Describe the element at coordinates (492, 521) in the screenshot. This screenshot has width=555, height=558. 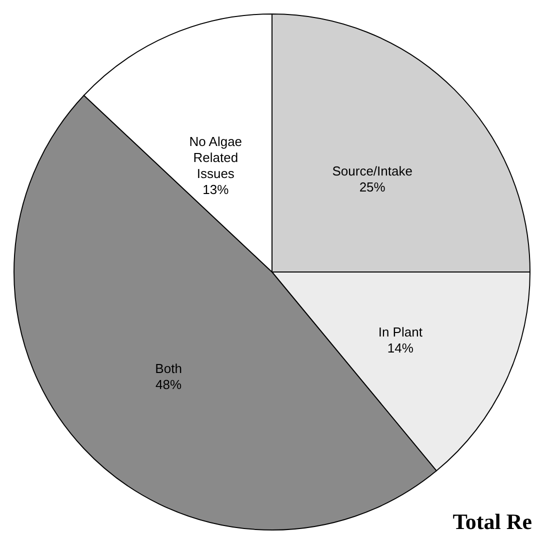
I see `text: Total Re` at that location.